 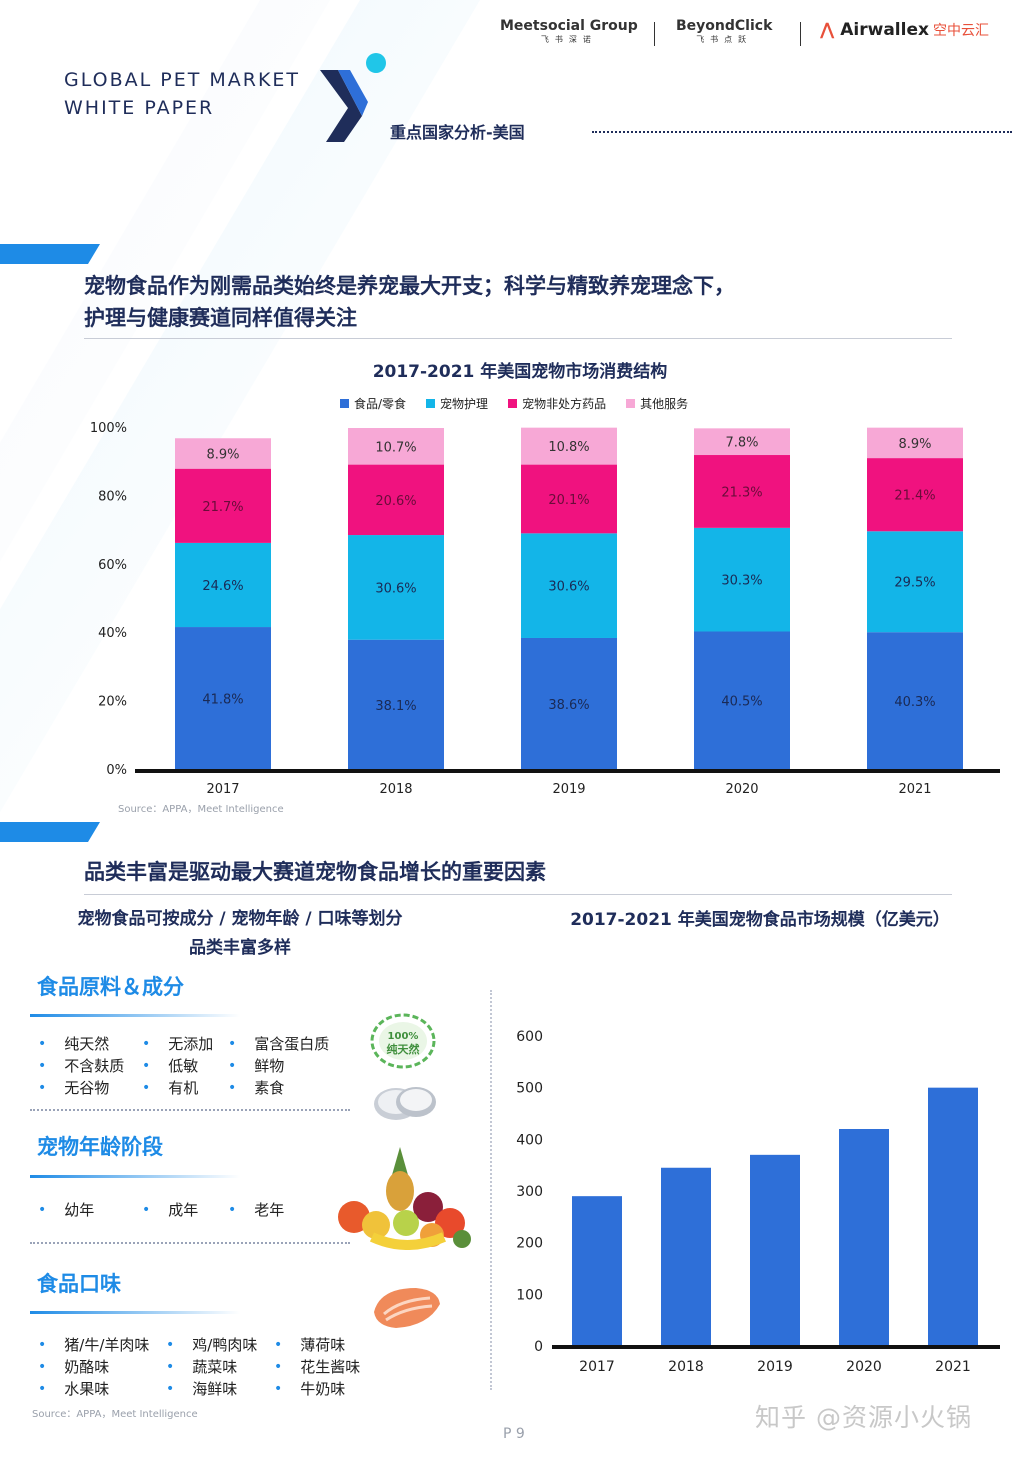 What do you see at coordinates (50, 832) in the screenshot?
I see `section-marker` at bounding box center [50, 832].